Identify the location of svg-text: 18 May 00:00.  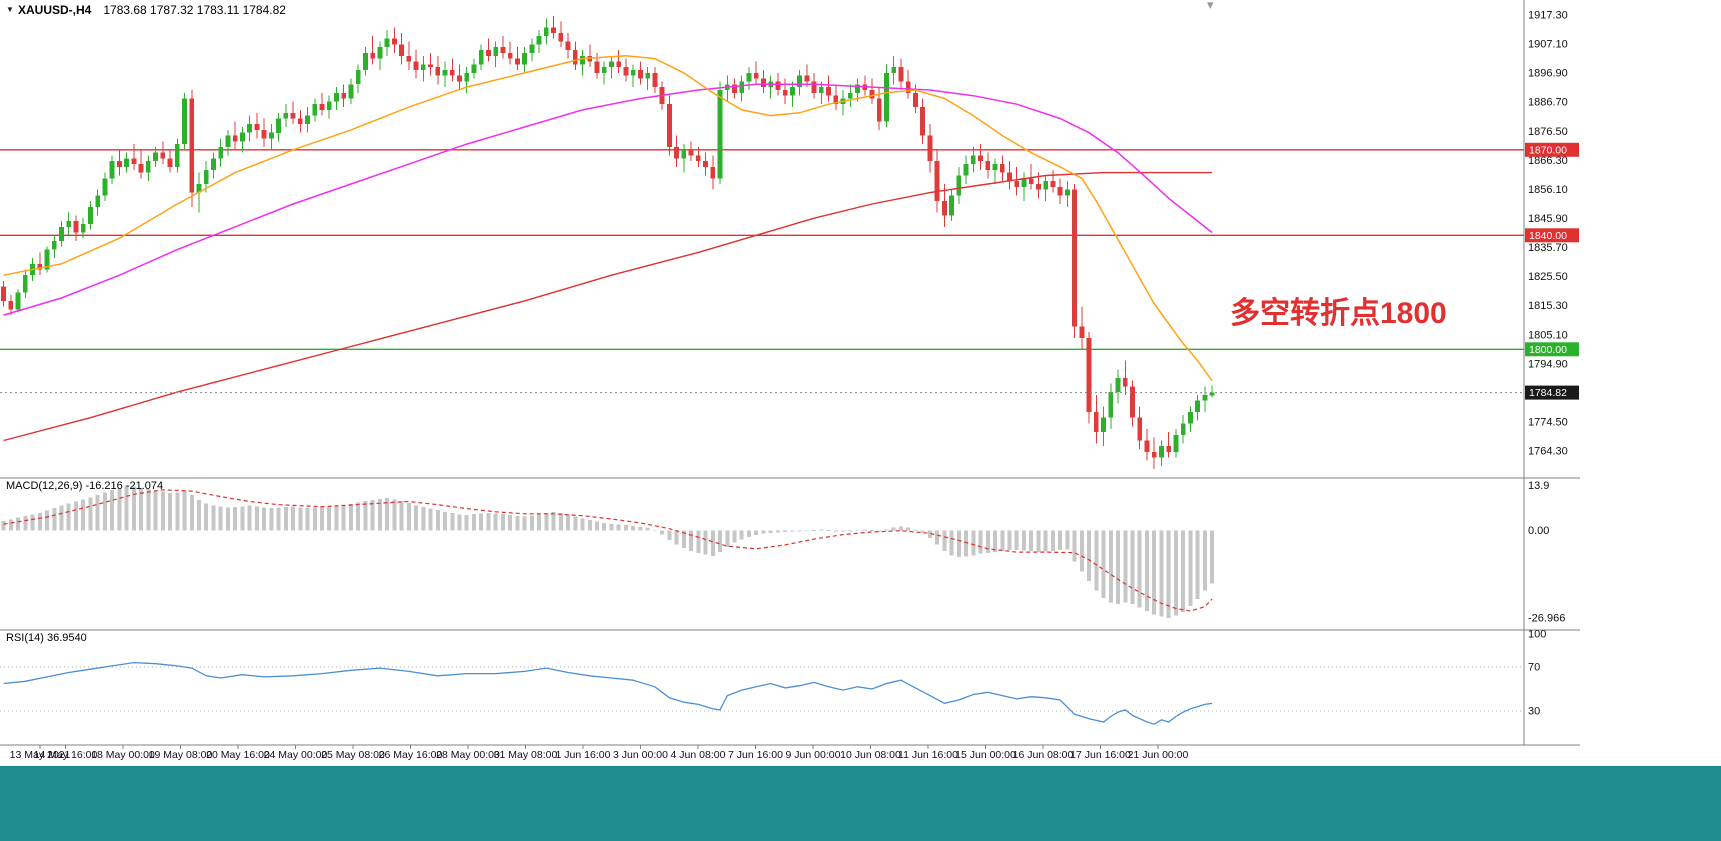
(123, 755).